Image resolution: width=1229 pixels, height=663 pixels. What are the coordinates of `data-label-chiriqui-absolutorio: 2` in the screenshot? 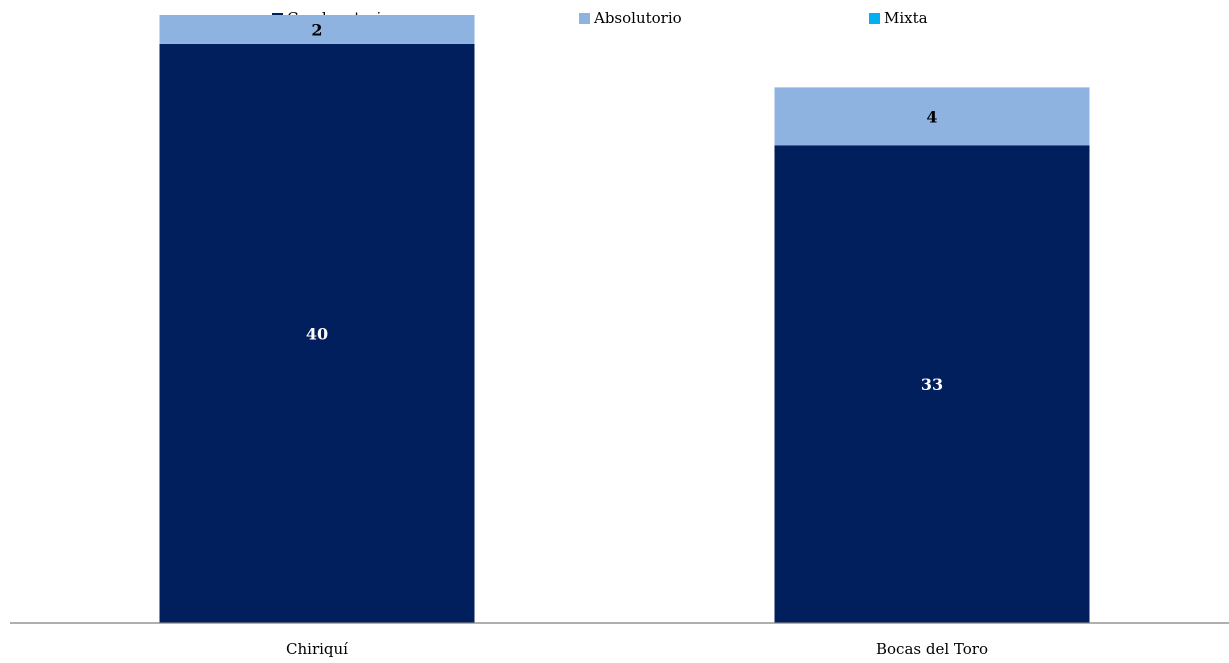 It's located at (316, 29).